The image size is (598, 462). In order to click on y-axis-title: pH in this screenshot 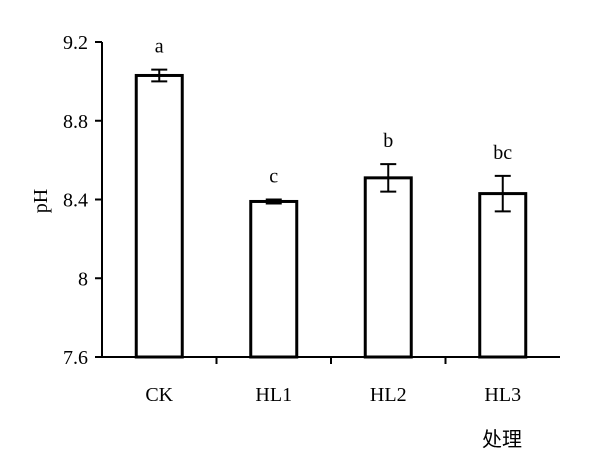, I will do `click(41, 201)`.